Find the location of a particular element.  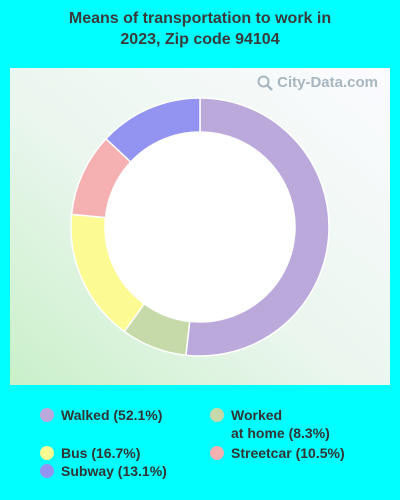

legend-label-subway: Subway (13.1%) is located at coordinates (114, 471).